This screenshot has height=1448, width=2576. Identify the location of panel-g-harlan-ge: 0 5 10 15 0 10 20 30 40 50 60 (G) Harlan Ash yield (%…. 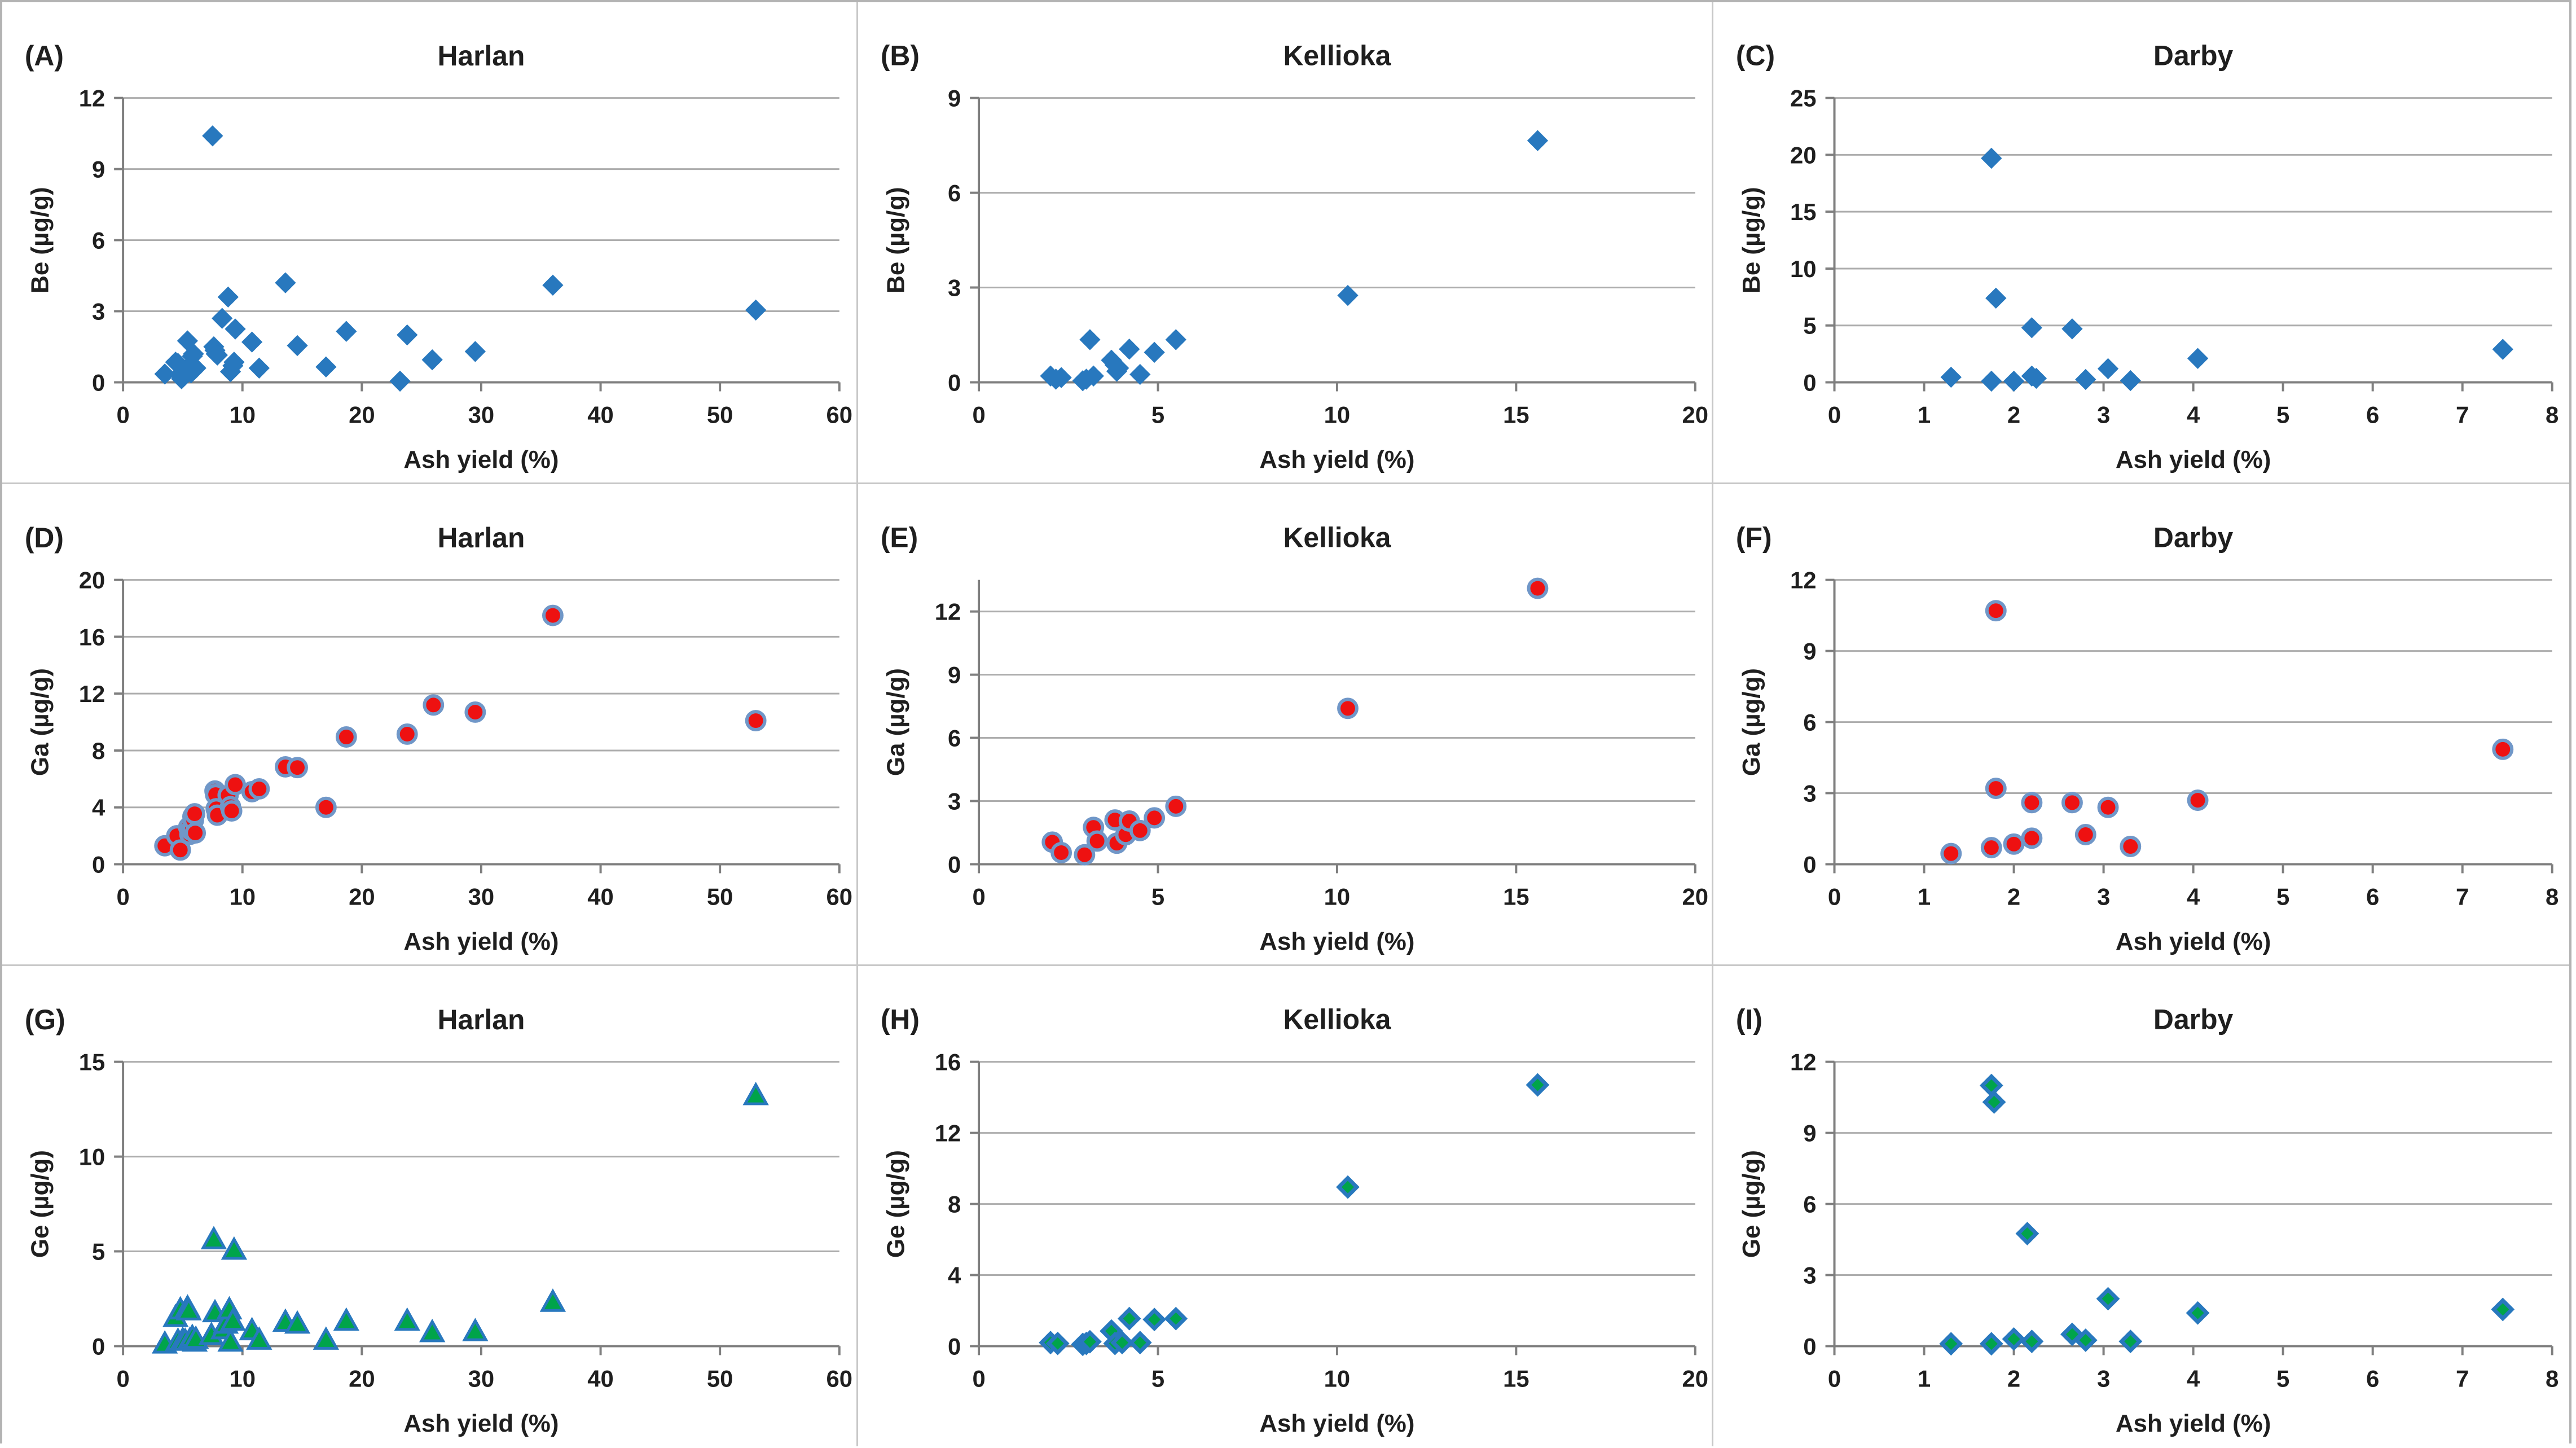
(430, 1207).